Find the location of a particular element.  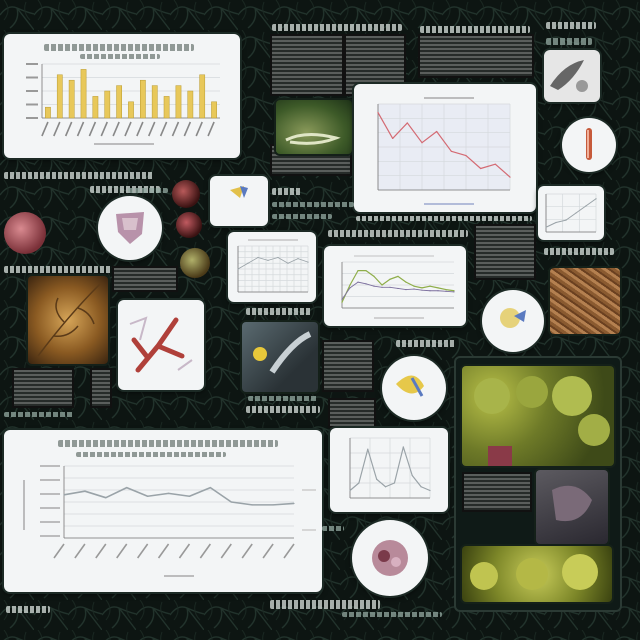

spike-line-chart-card is located at coordinates (389, 470).